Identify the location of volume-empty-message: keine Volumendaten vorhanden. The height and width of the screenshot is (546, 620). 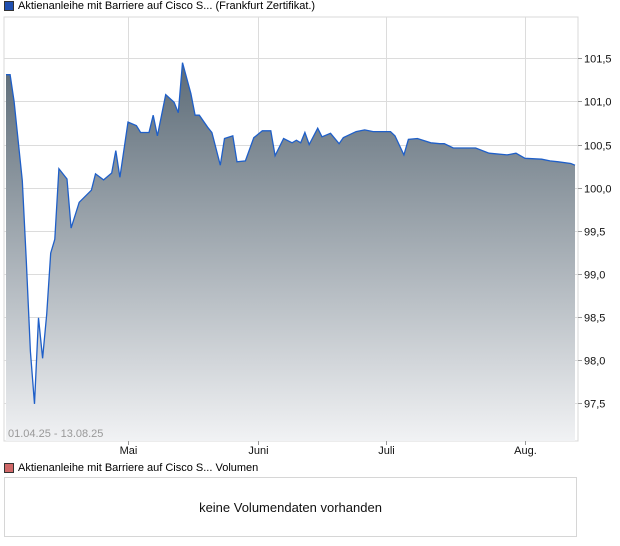
(290, 507).